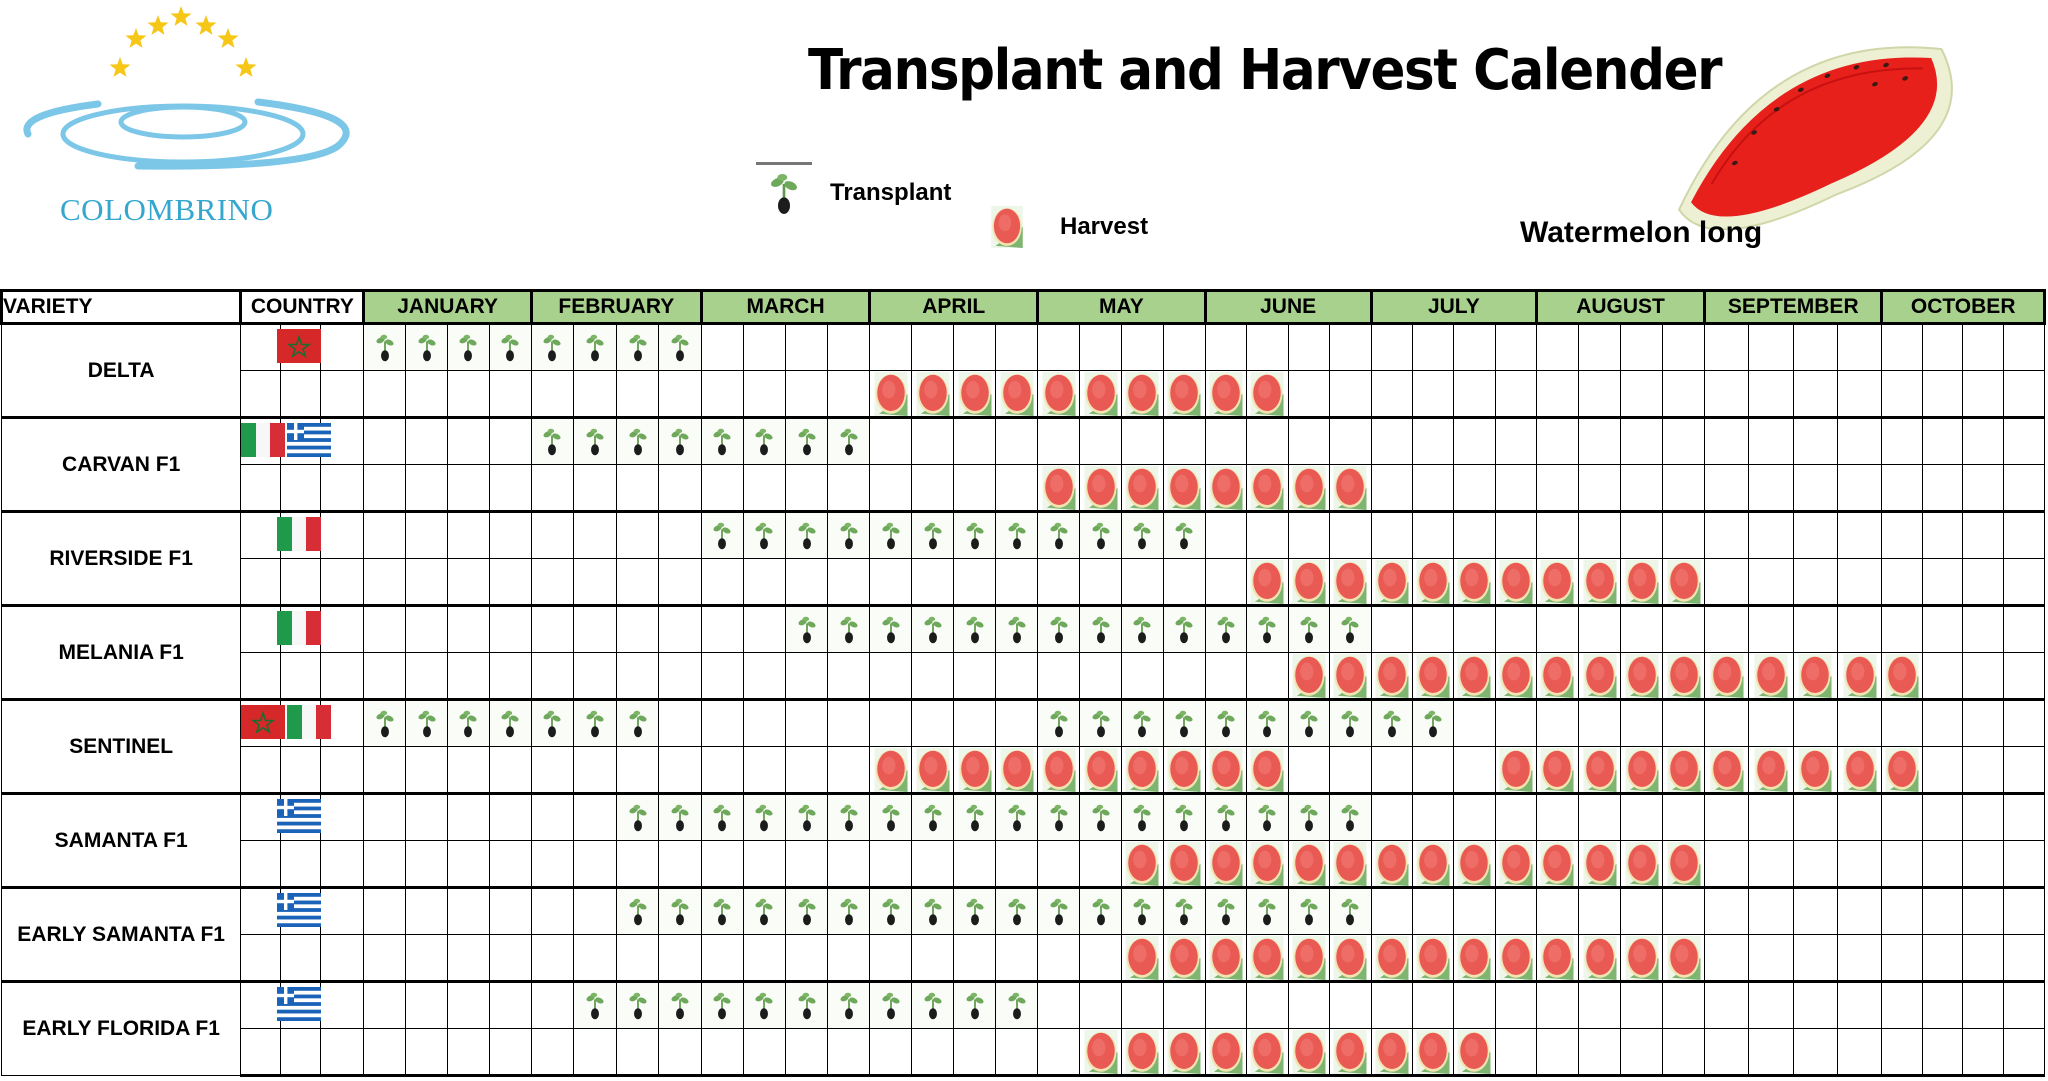 The width and height of the screenshot is (2048, 1081). I want to click on table-row: EARLY SAMANTA F1, so click(1022, 934).